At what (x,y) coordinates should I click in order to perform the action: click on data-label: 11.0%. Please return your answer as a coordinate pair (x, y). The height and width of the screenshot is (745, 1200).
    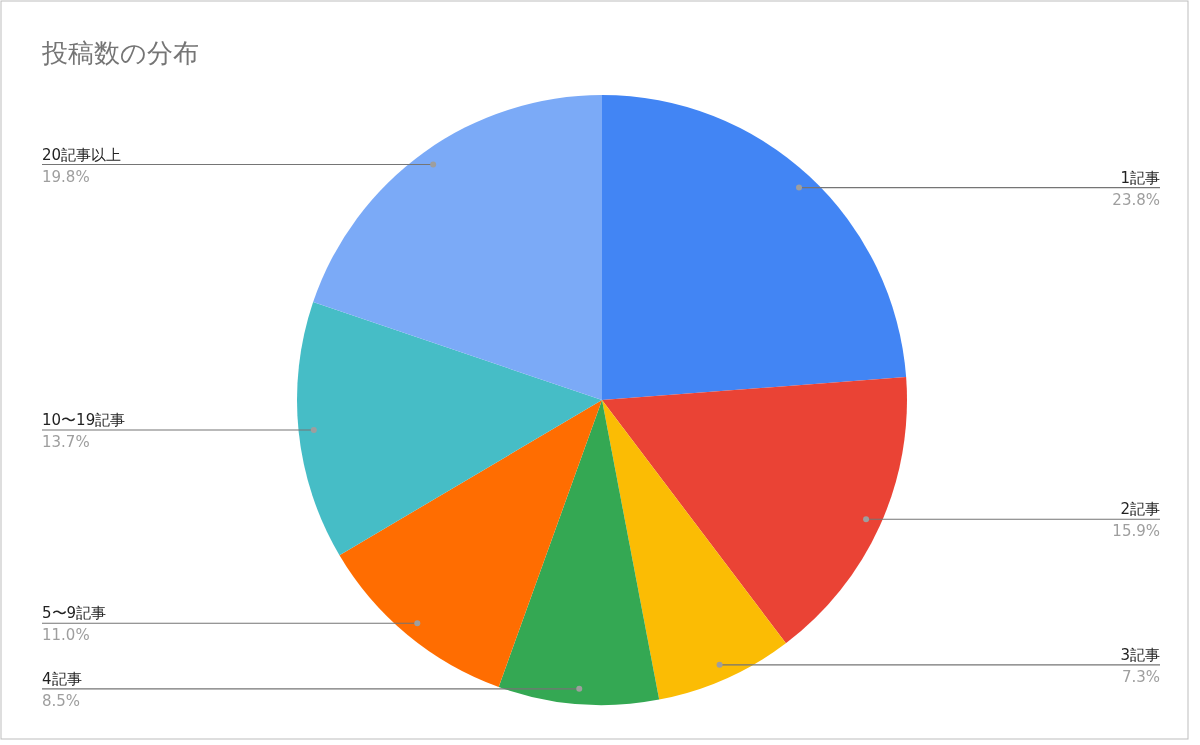
    Looking at the image, I should click on (66, 635).